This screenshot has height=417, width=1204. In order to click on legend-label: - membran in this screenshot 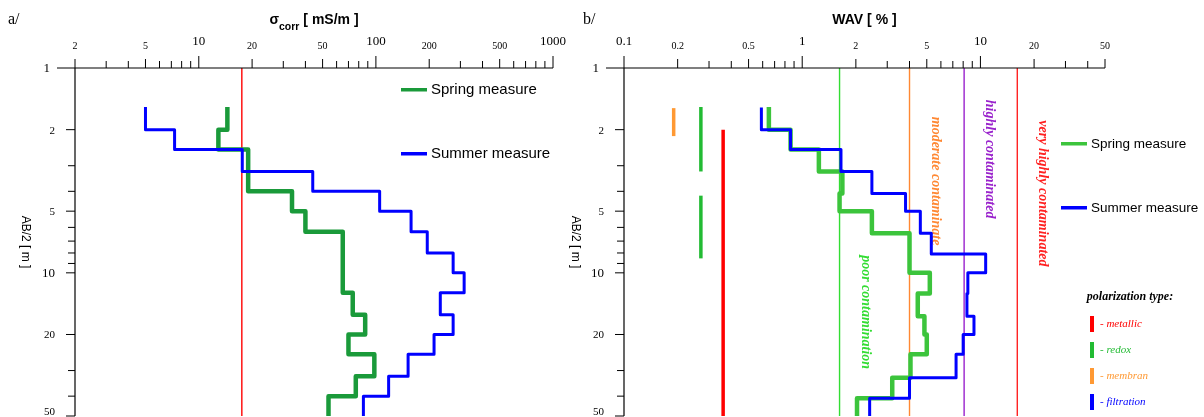, I will do `click(1124, 375)`.